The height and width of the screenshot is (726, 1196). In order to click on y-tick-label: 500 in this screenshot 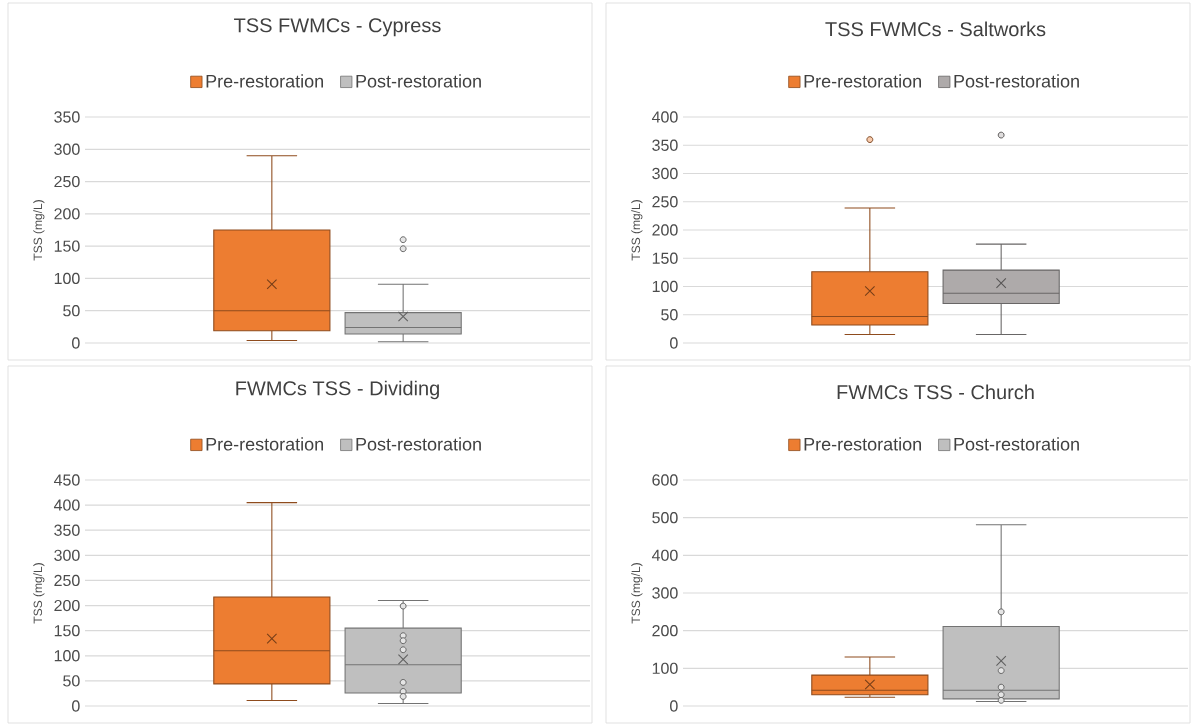, I will do `click(665, 518)`.